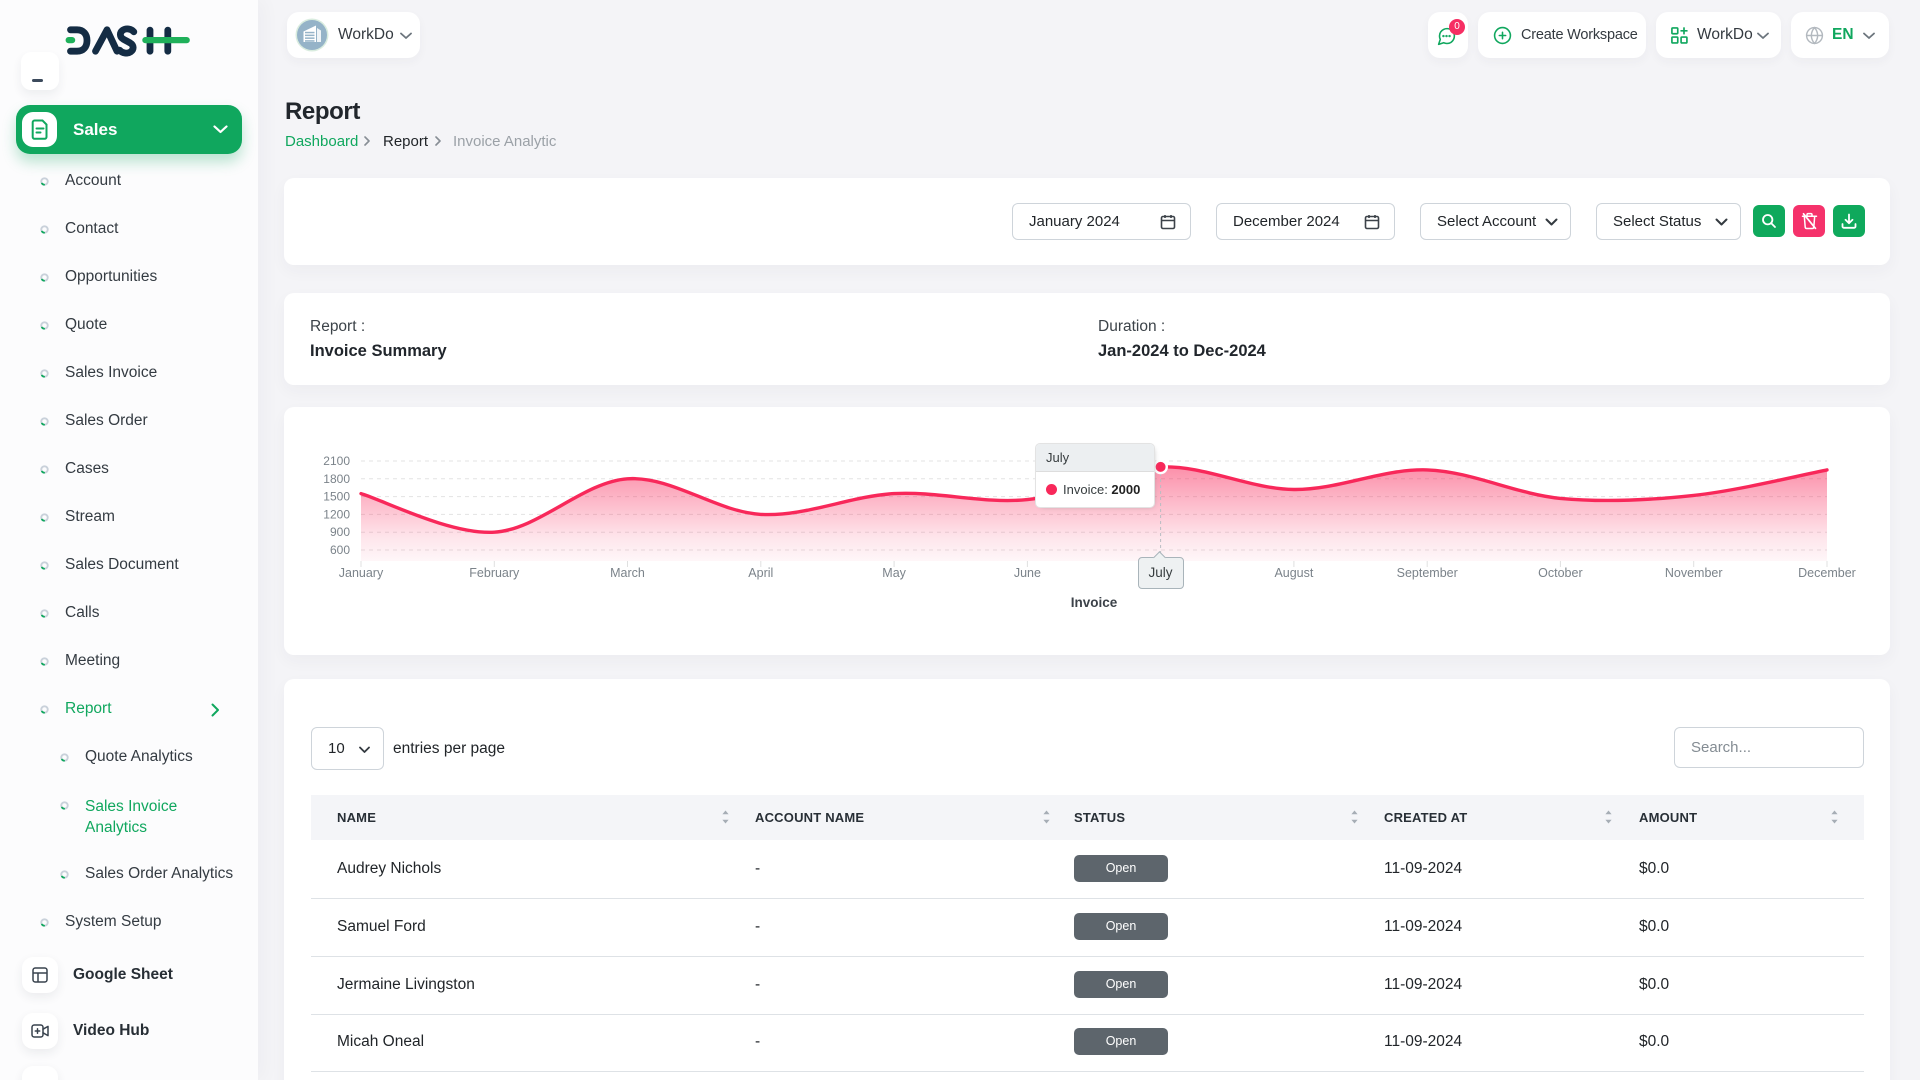  What do you see at coordinates (1427, 573) in the screenshot?
I see `svg-text: September` at bounding box center [1427, 573].